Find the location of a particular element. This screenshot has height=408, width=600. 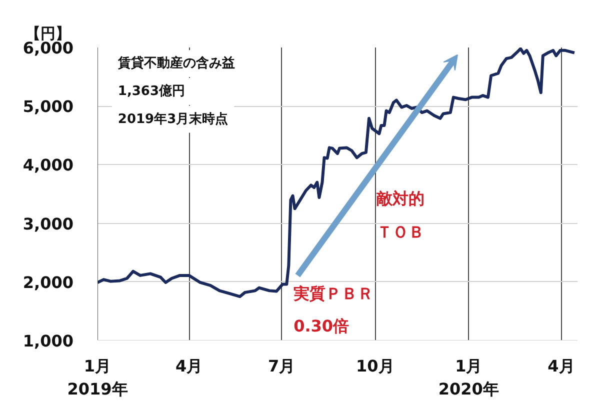

annotation: 1,363億円 is located at coordinates (152, 90).